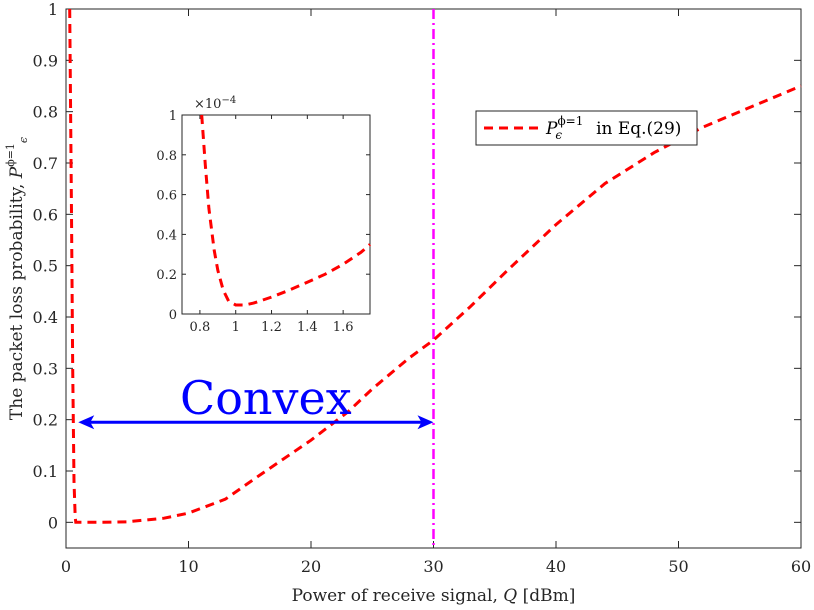  What do you see at coordinates (45, 214) in the screenshot?
I see `y-tick-label: 0.6` at bounding box center [45, 214].